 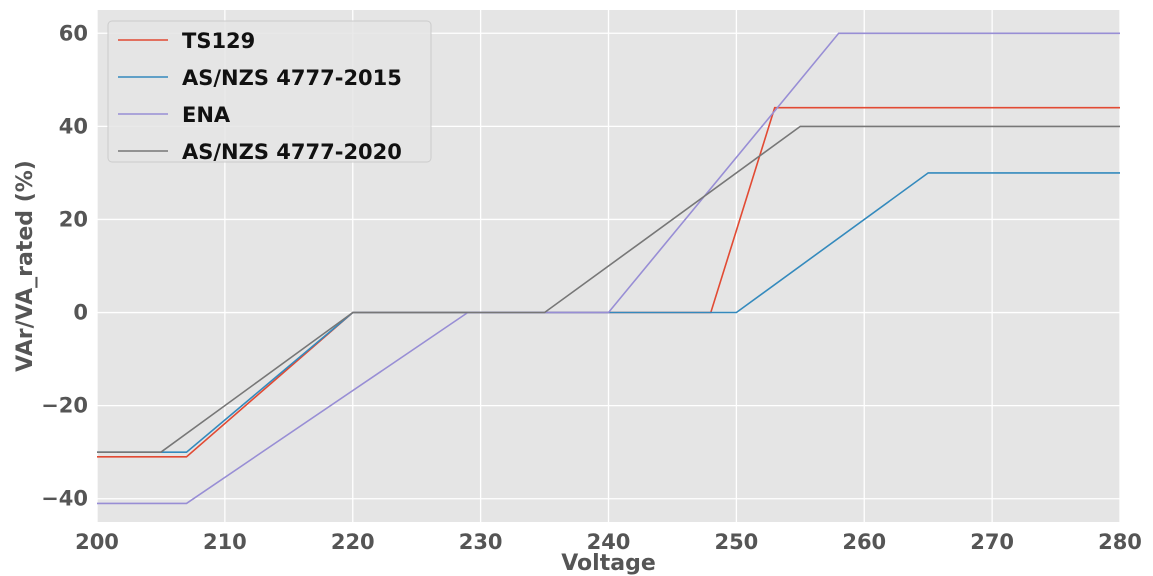 I want to click on legend-label: TS129, so click(x=218, y=41).